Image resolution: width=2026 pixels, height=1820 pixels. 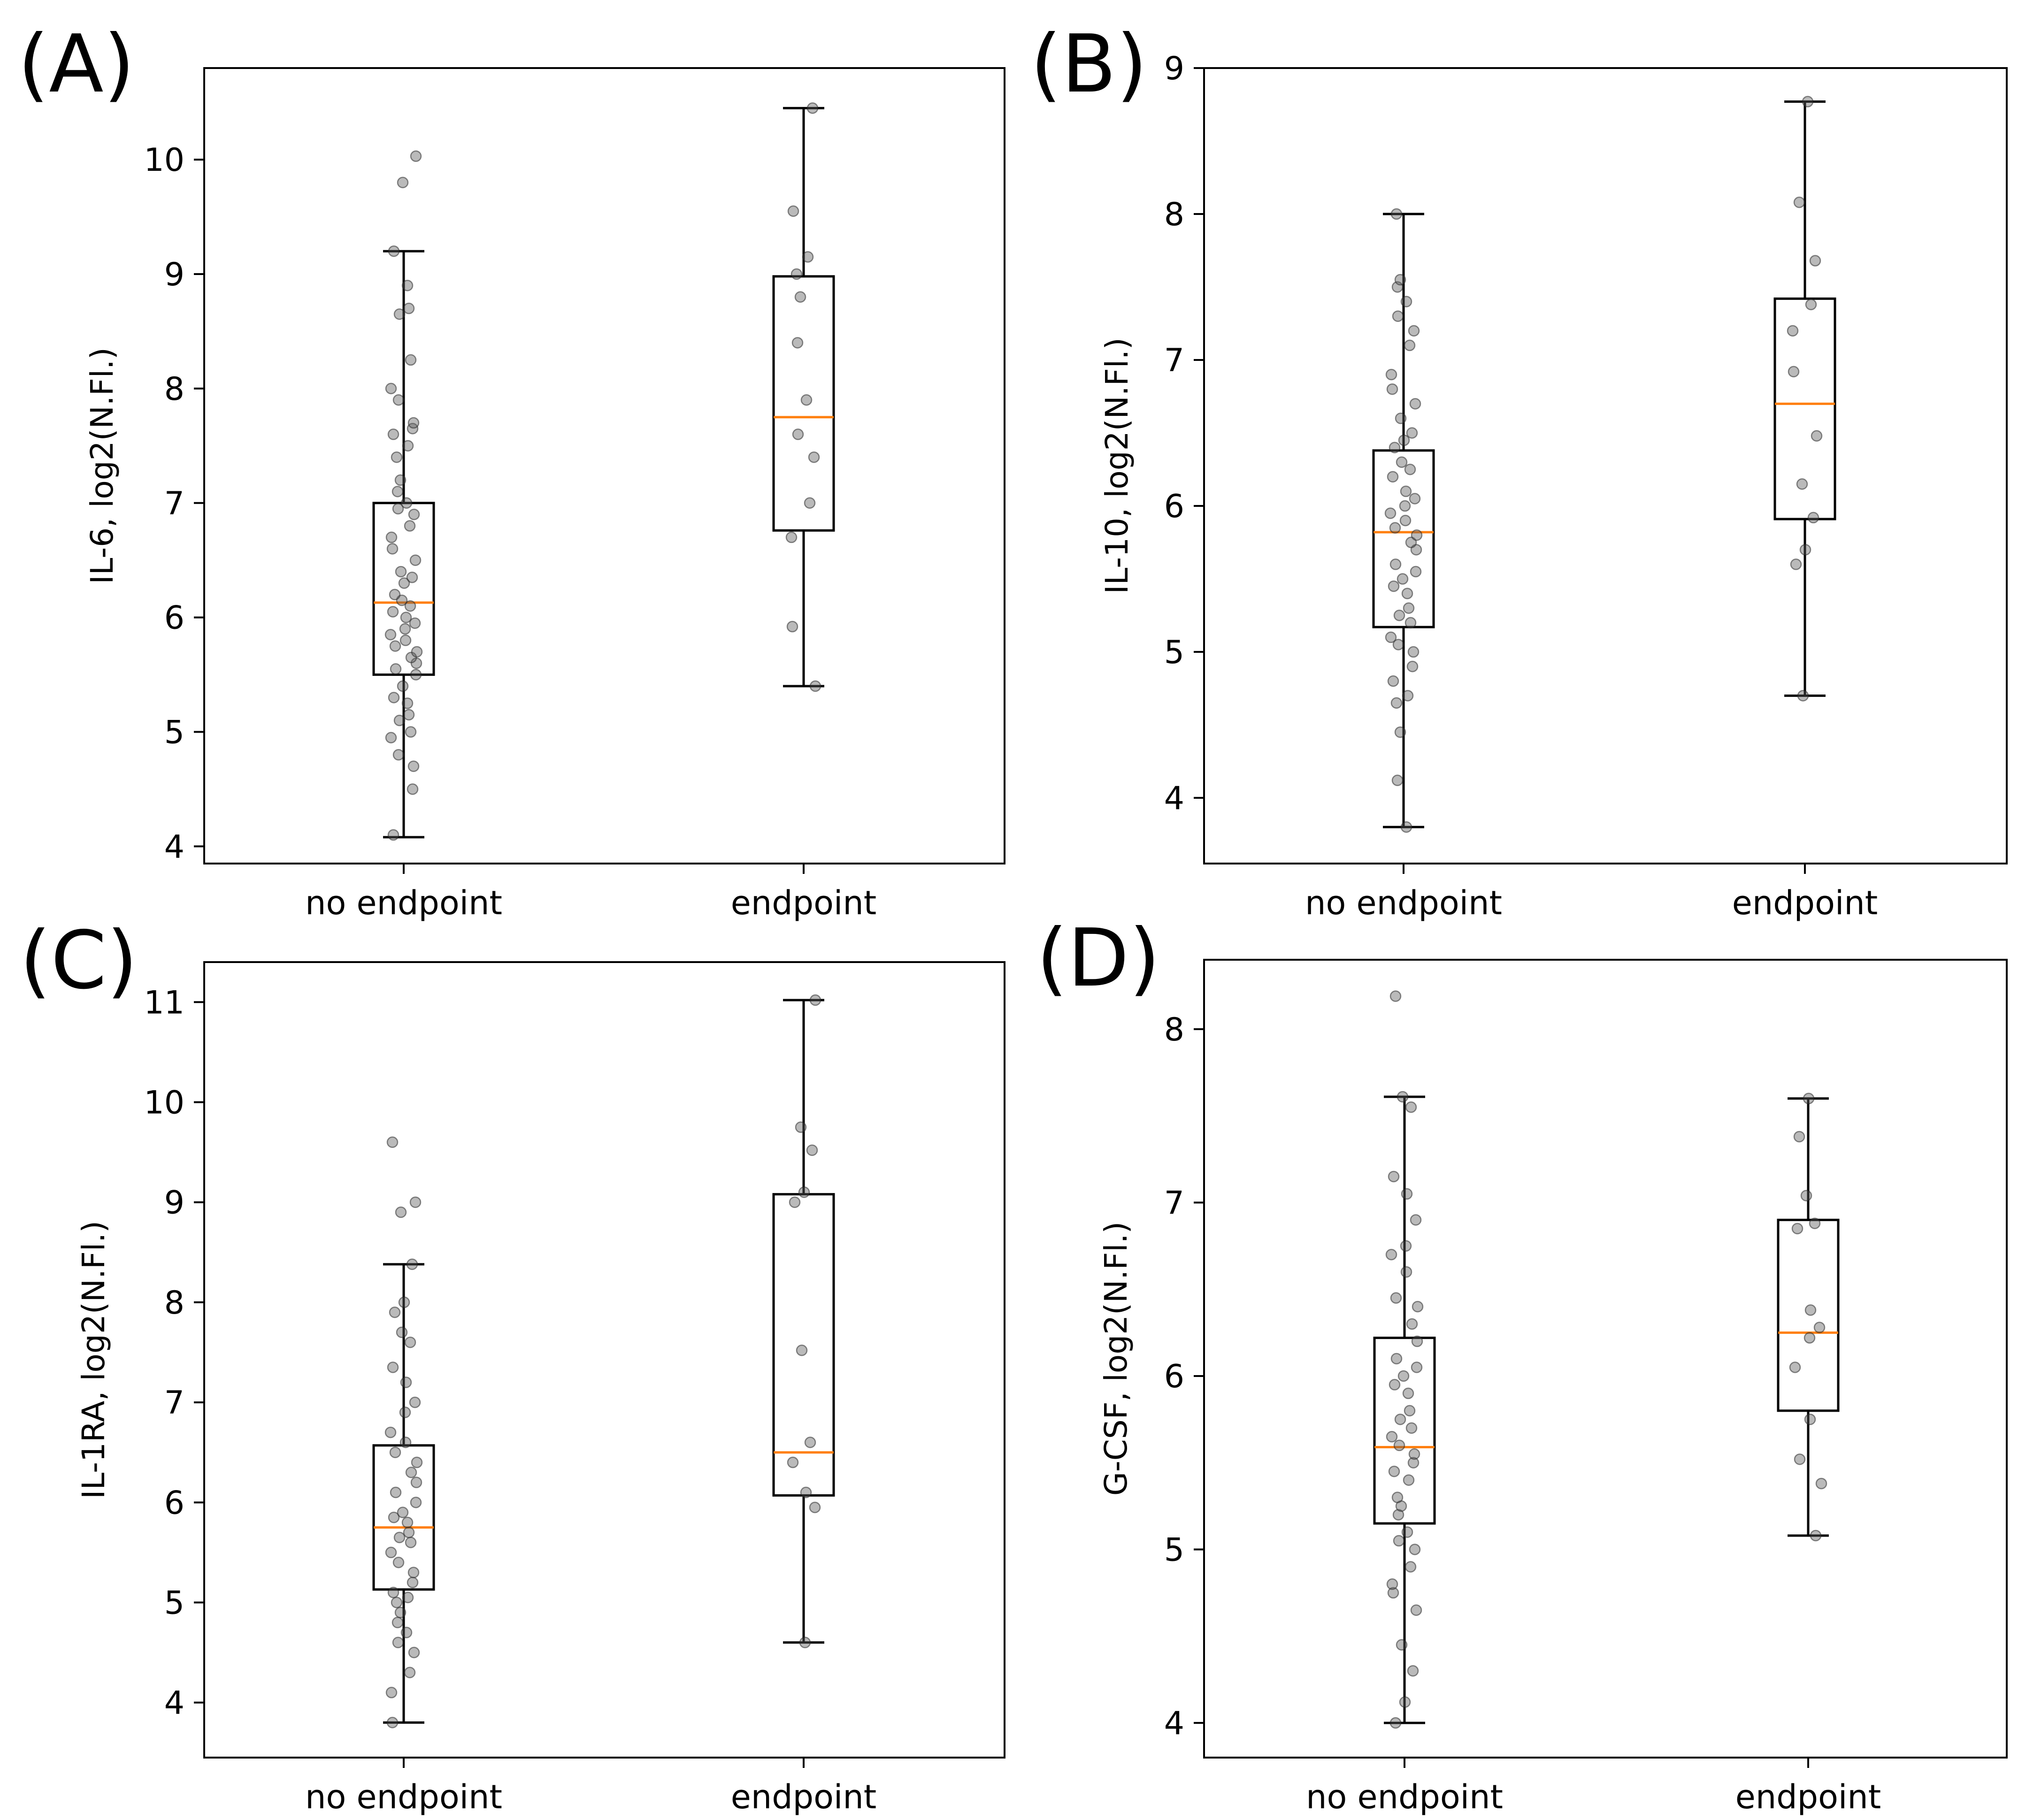 I want to click on panel-label: (B), so click(x=1088, y=64).